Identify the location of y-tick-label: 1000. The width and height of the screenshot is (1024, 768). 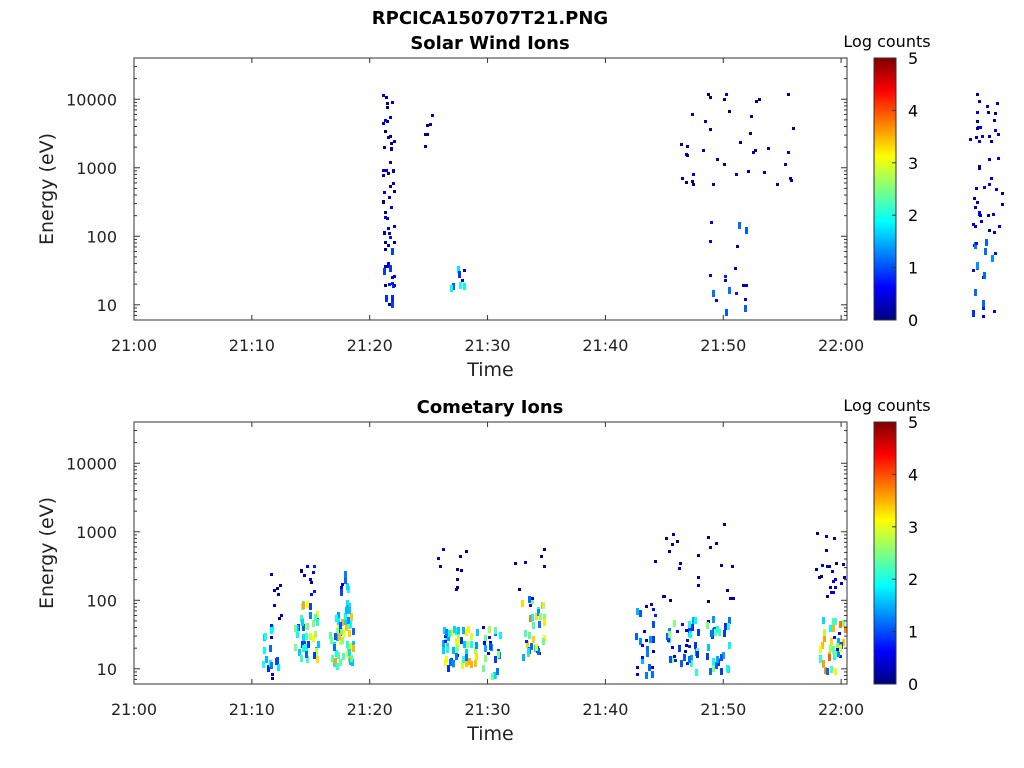
(96, 532).